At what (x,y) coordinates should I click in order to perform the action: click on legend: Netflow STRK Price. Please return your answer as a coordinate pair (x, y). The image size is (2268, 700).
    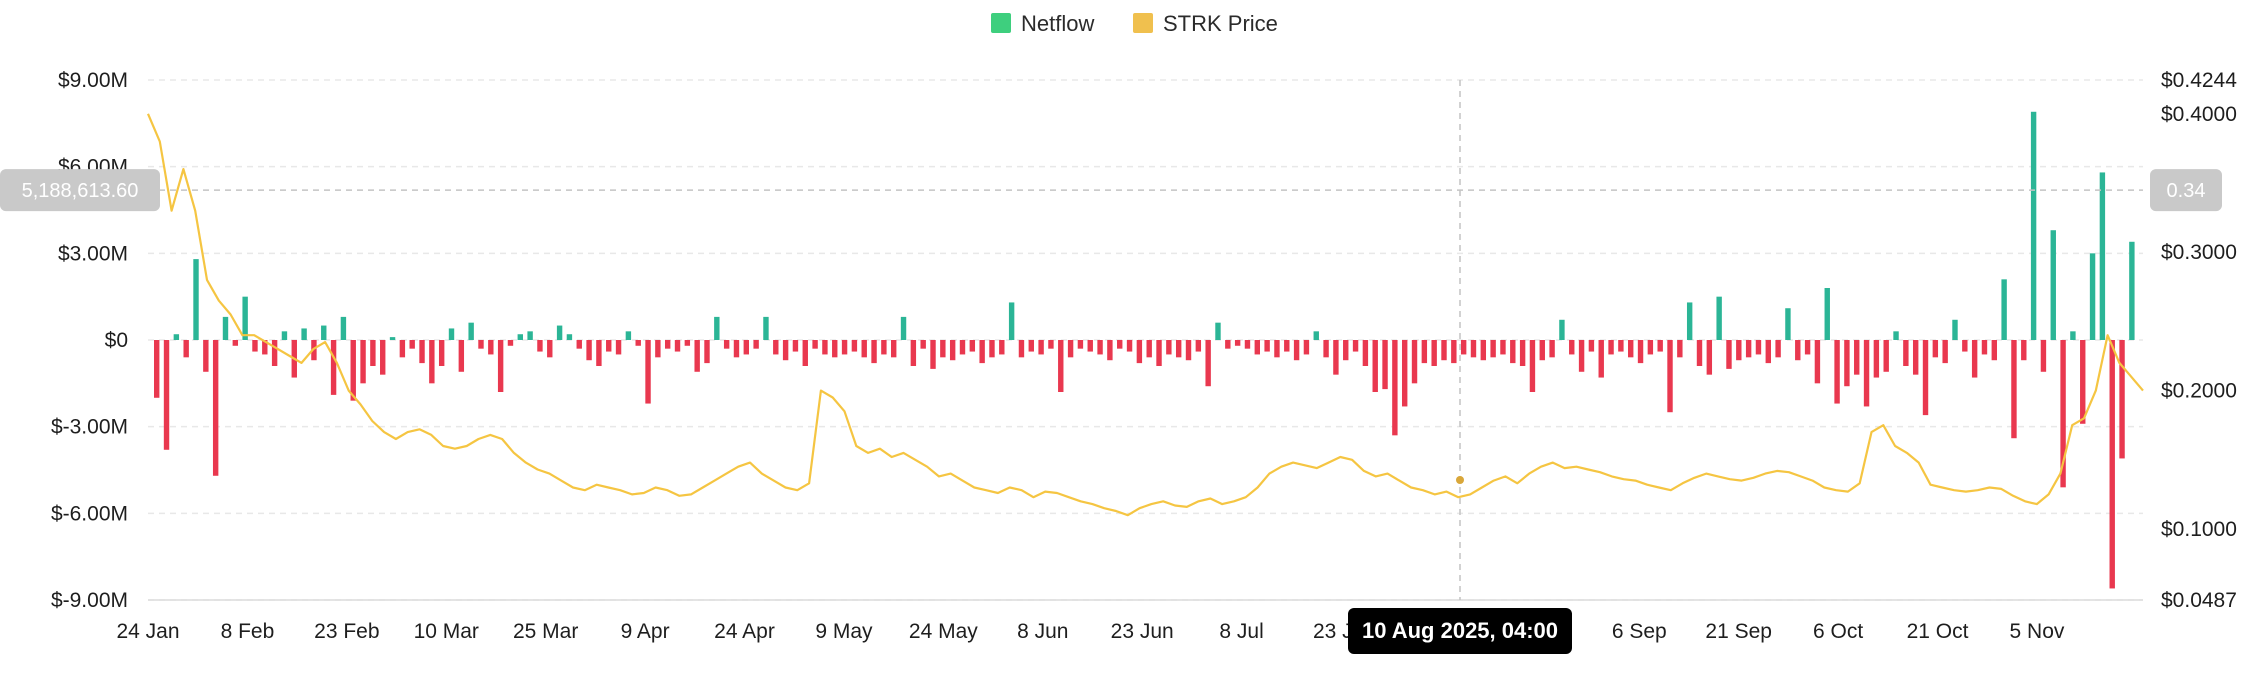
    Looking at the image, I should click on (1134, 23).